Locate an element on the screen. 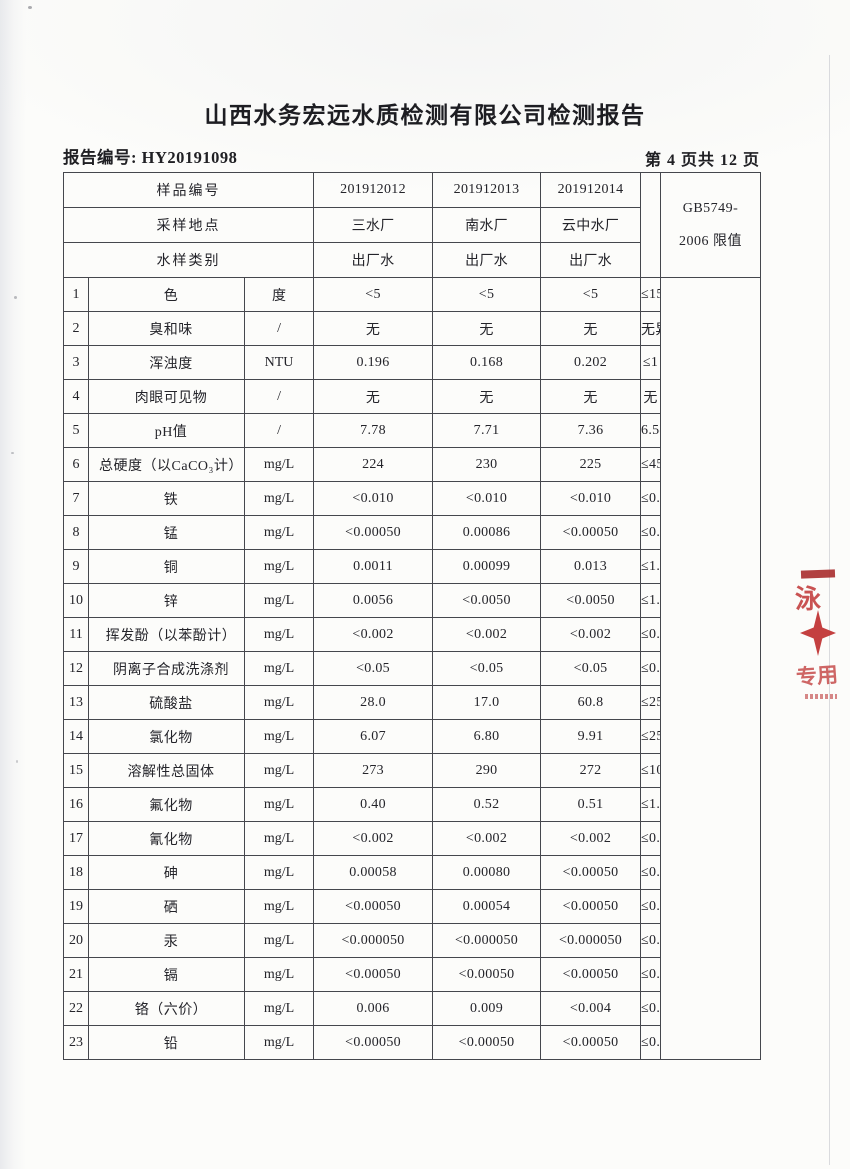 The image size is (850, 1169). value-sample1: <0.05 is located at coordinates (373, 668).